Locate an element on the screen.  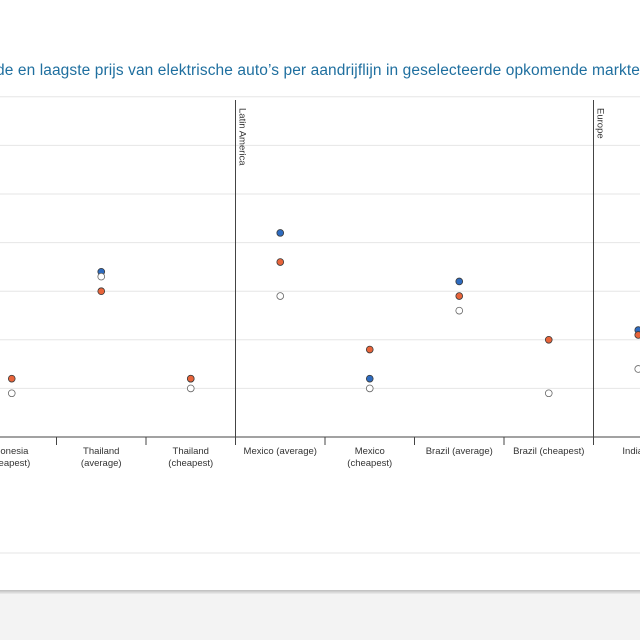
x-tick-label-line: India (a is located at coordinates (631, 451).